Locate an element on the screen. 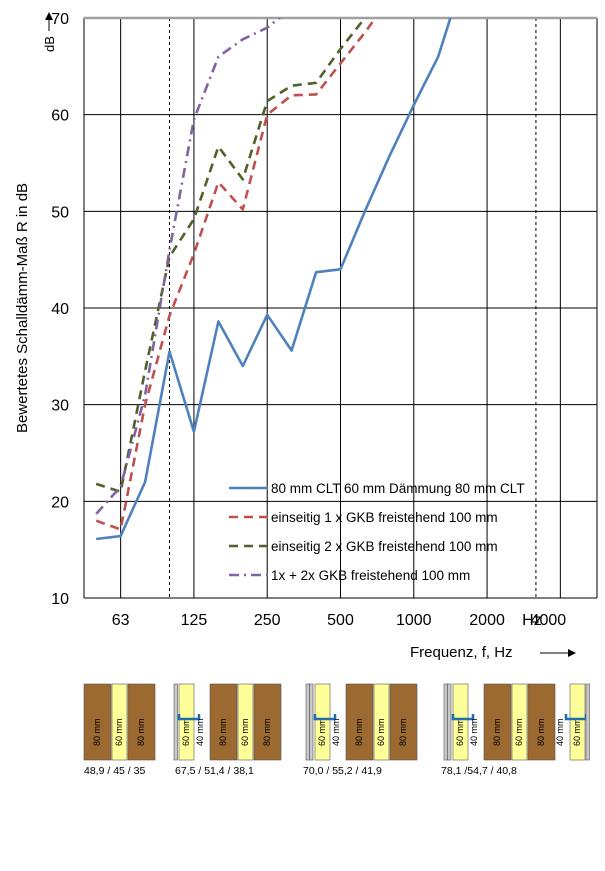 This screenshot has width=605, height=871. x-title-arrowhead is located at coordinates (572, 653).